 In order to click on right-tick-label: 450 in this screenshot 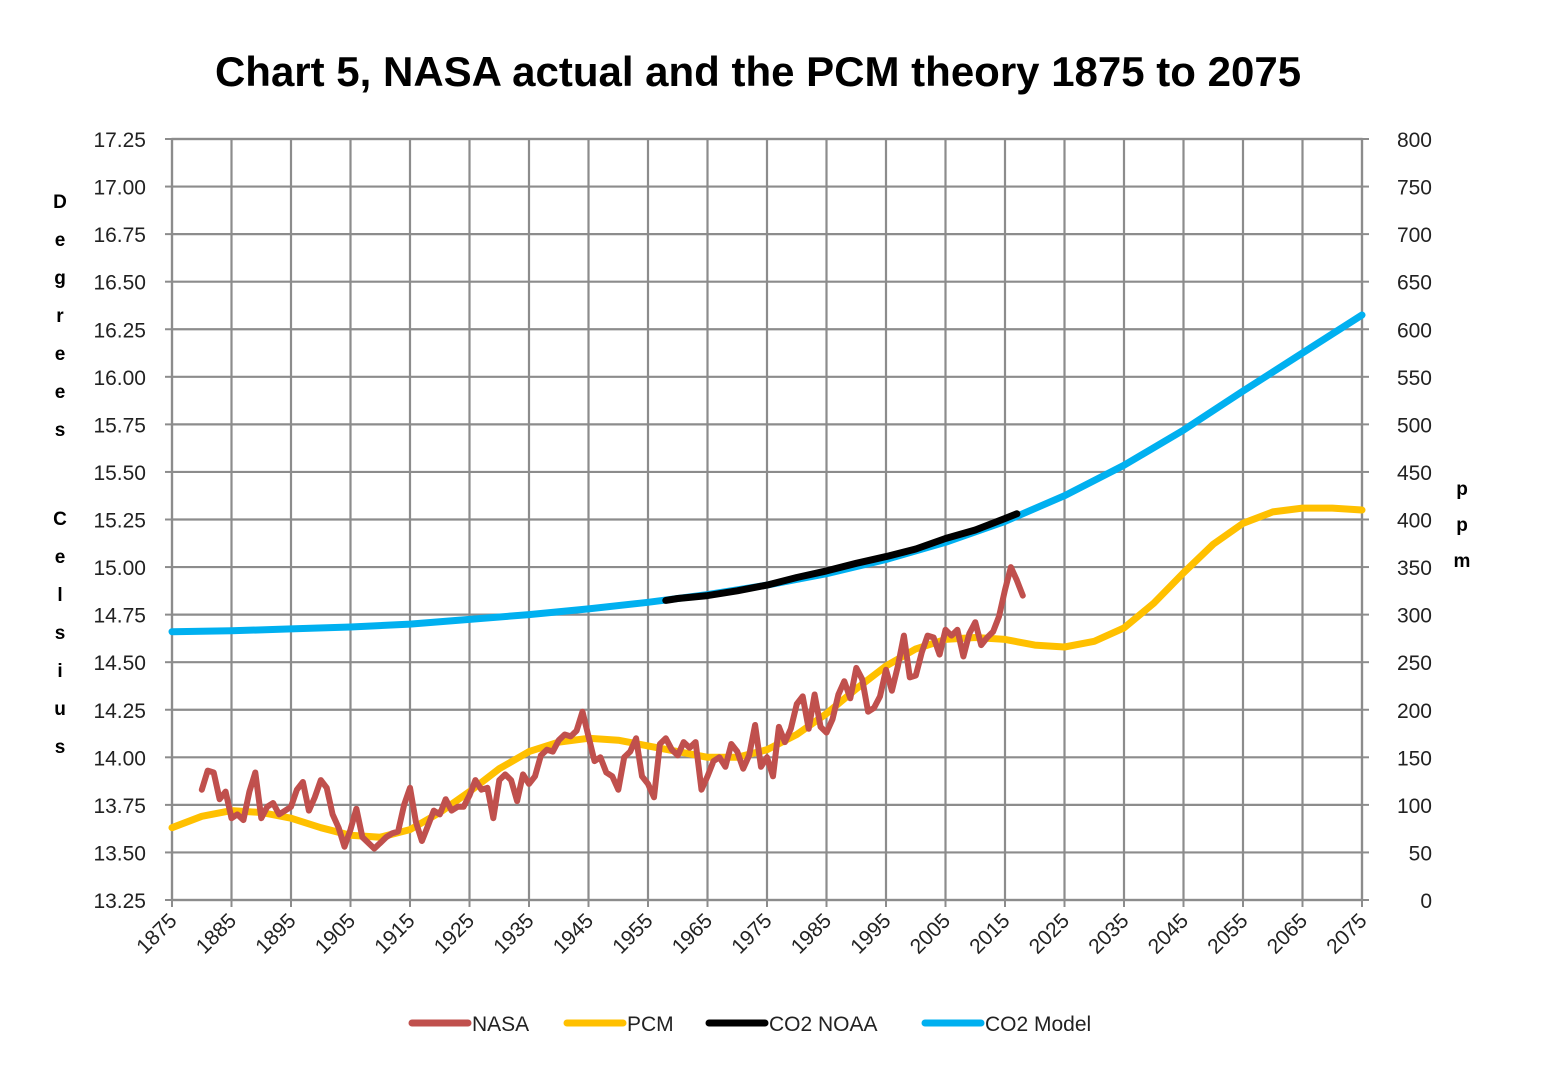, I will do `click(1414, 473)`.